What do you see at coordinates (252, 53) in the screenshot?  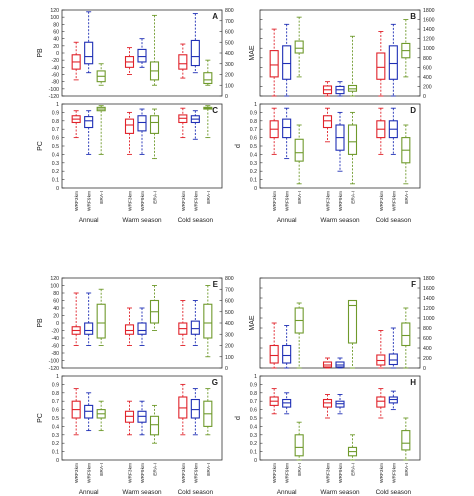 I see `y-axis-label: MAE` at bounding box center [252, 53].